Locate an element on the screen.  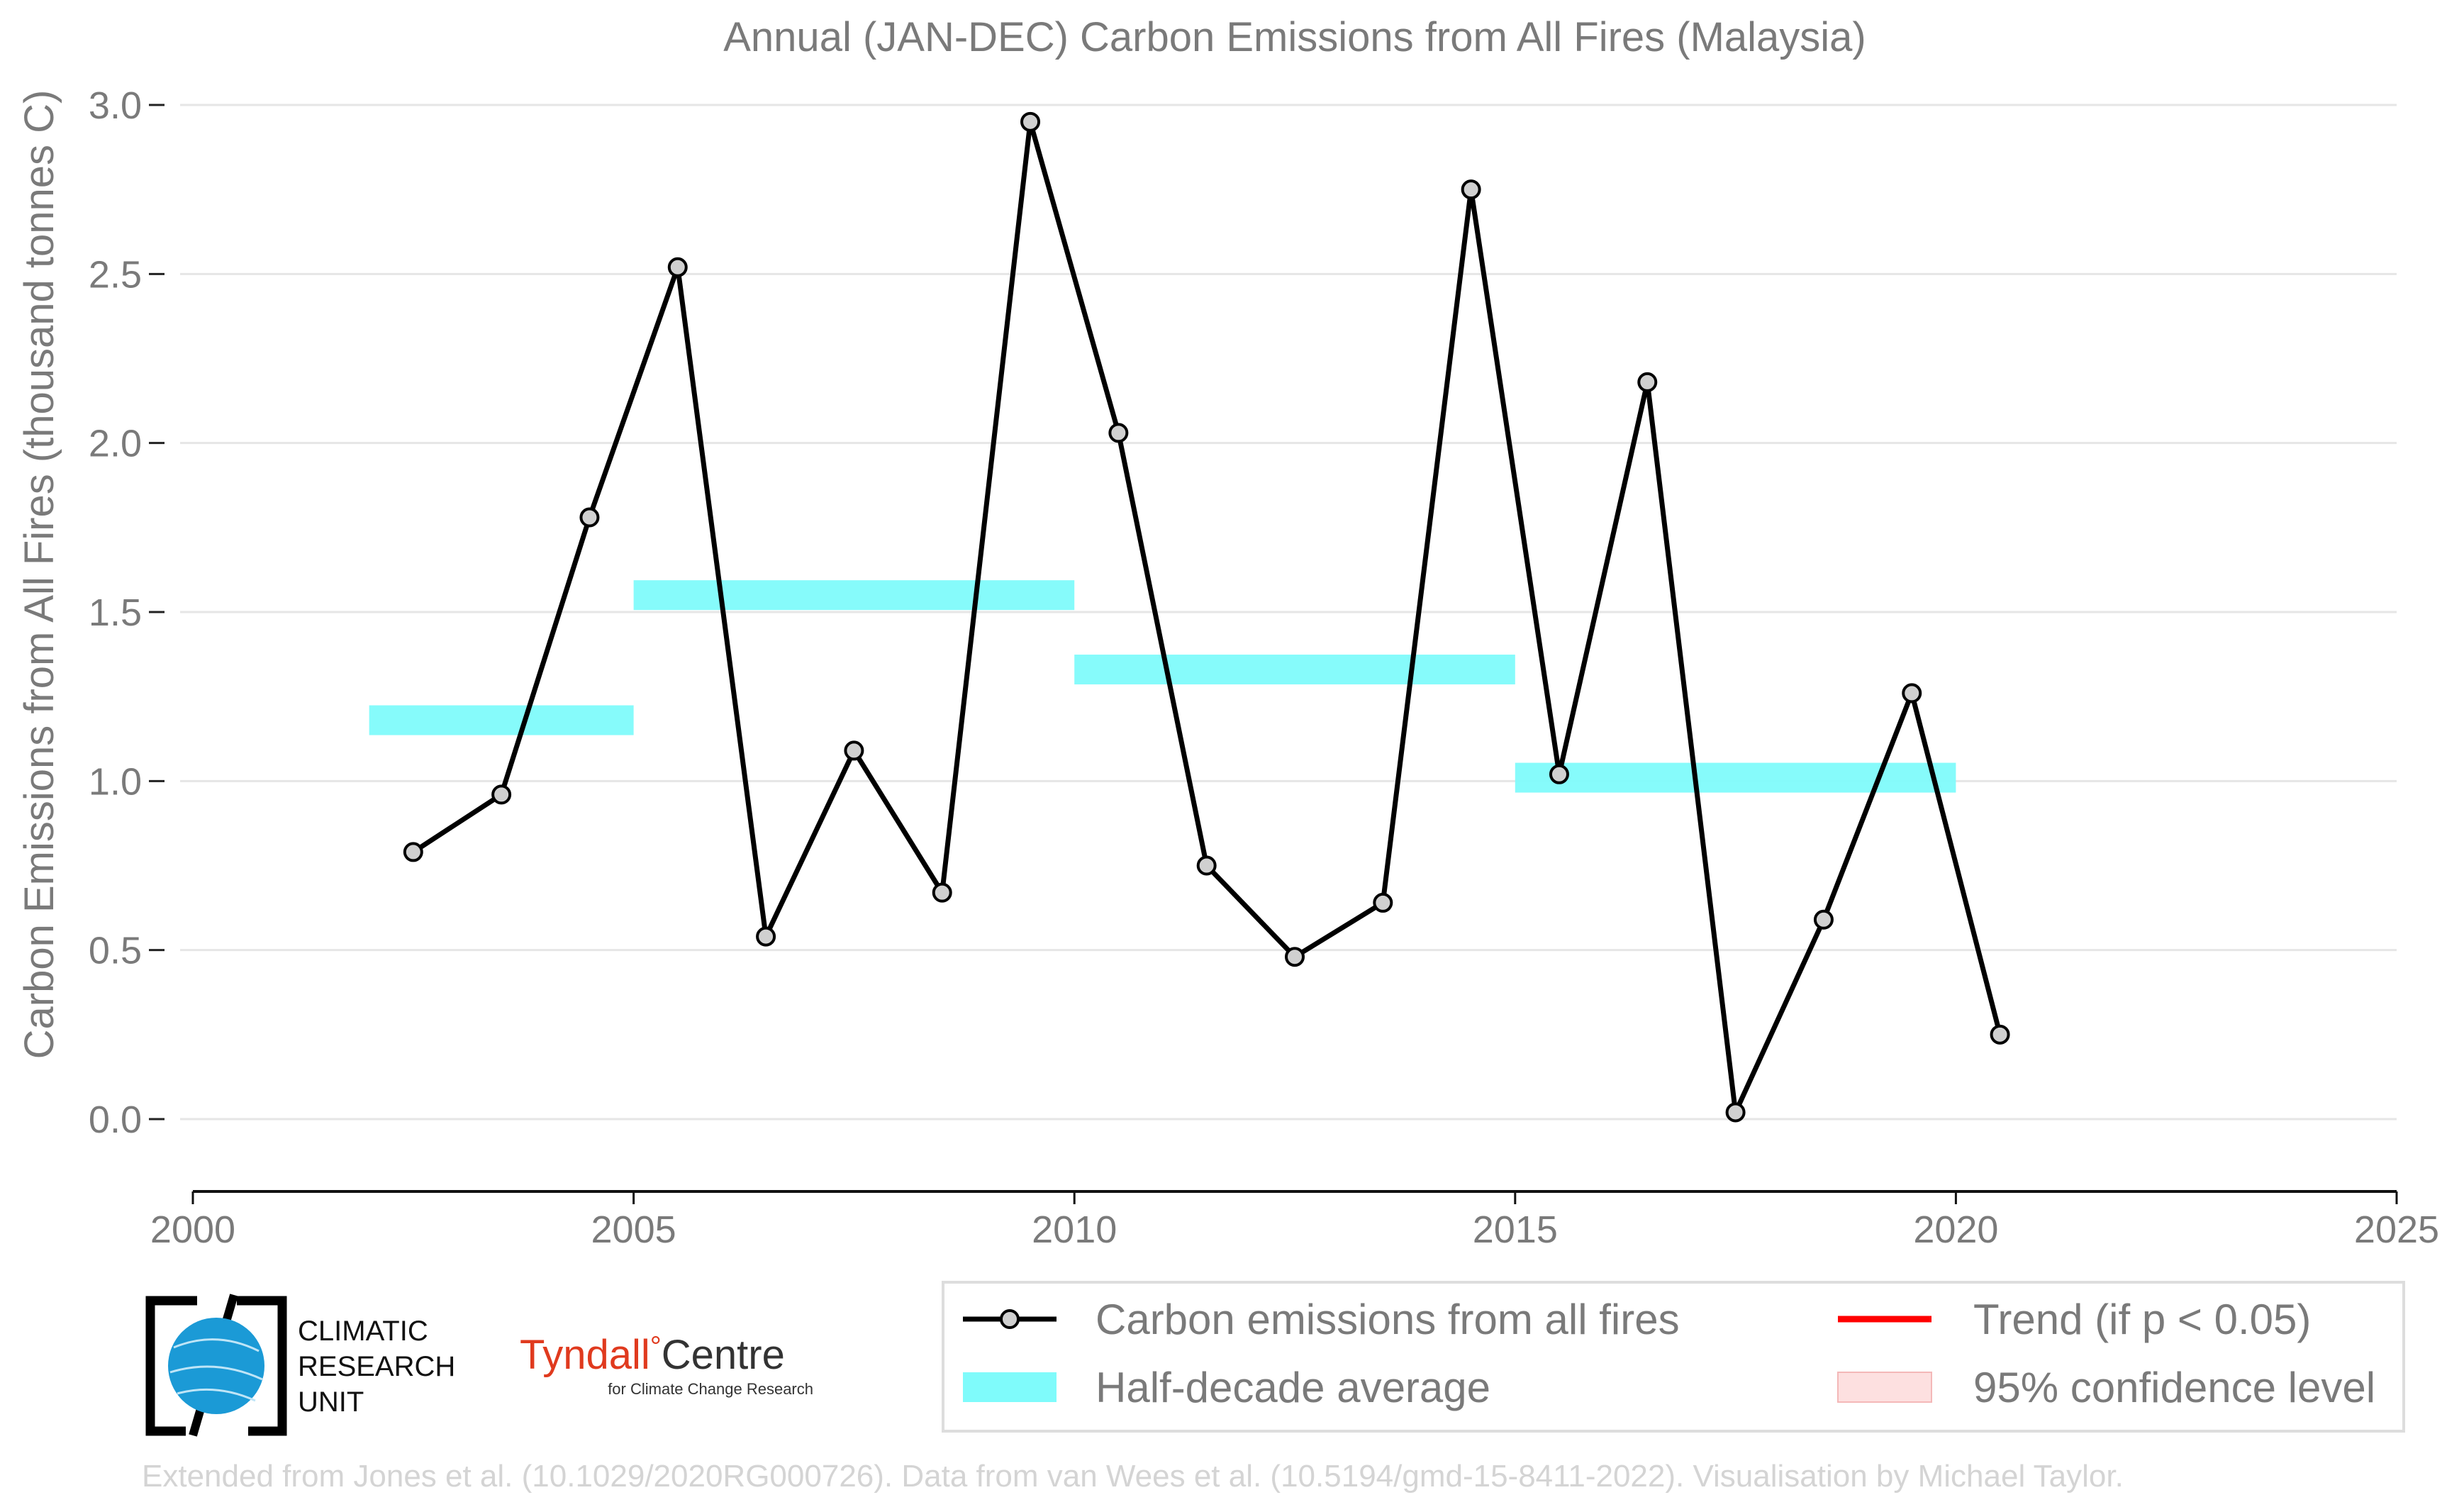
legend-item-trend: Trend (if p < 0.05) is located at coordinates (2074, 1319).